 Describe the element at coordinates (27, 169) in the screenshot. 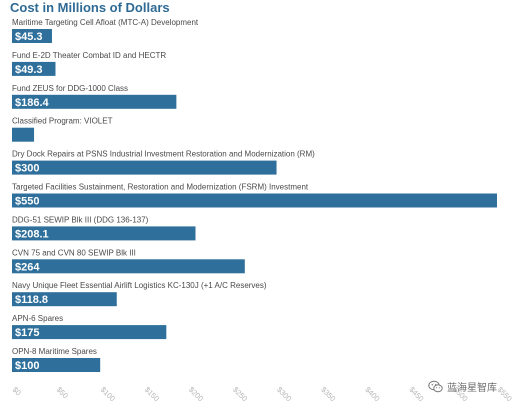

I see `bar-value-label: $300` at that location.